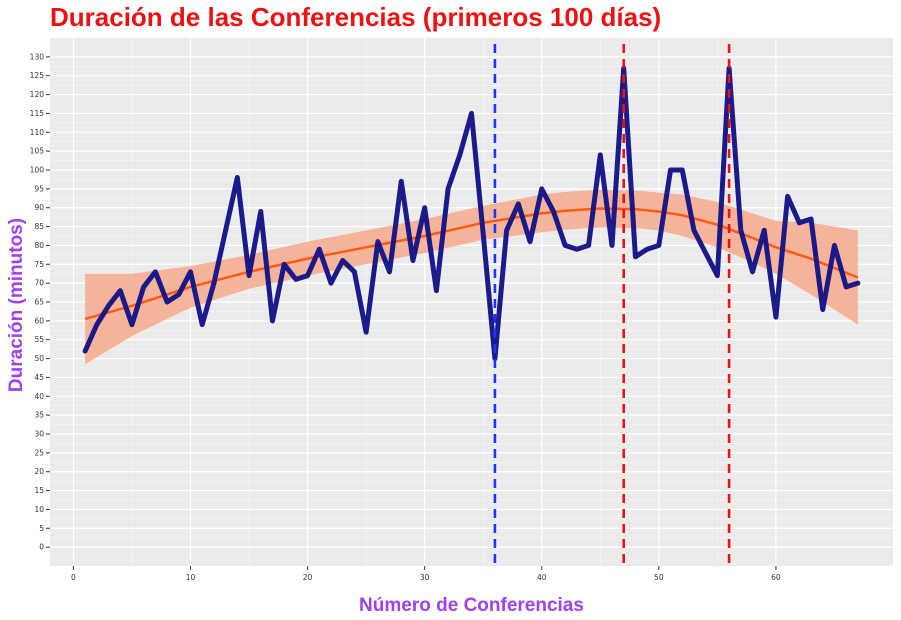  What do you see at coordinates (39, 490) in the screenshot?
I see `y-tick-label: 15` at bounding box center [39, 490].